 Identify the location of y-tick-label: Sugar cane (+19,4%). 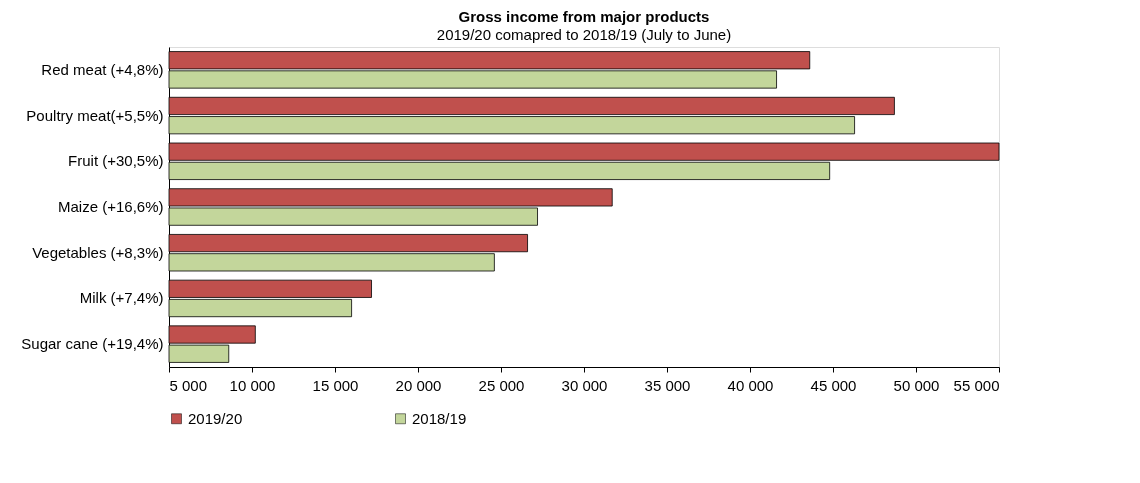
(92, 344).